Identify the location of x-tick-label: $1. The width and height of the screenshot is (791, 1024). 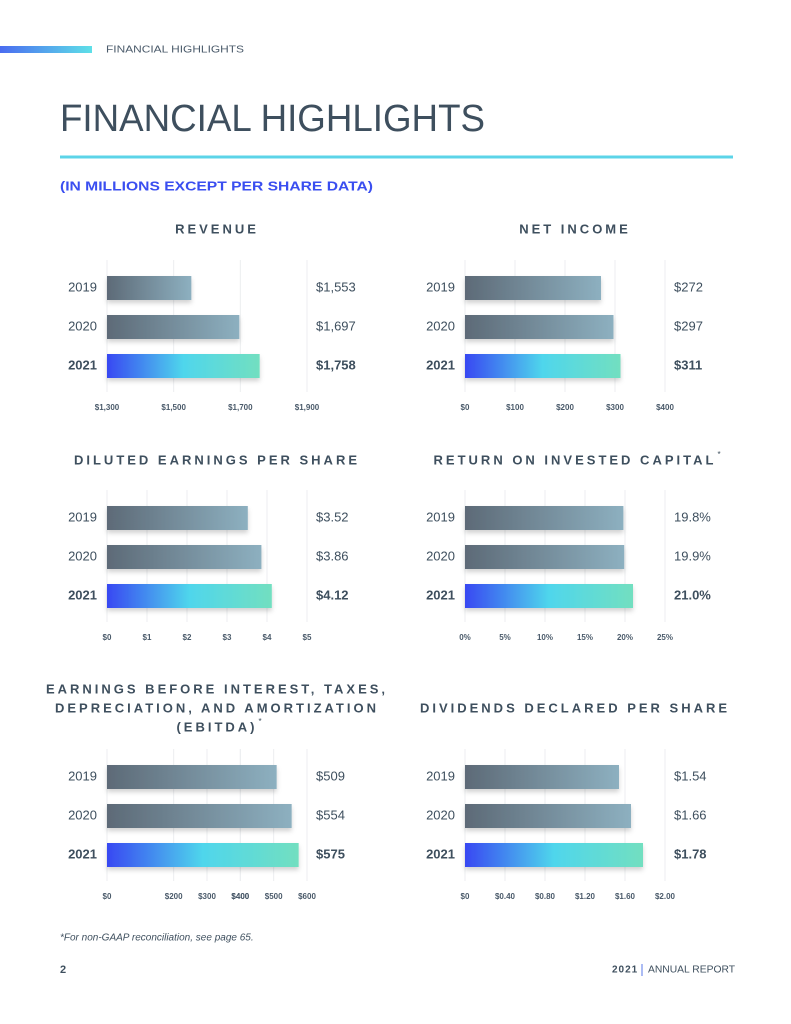
(147, 637).